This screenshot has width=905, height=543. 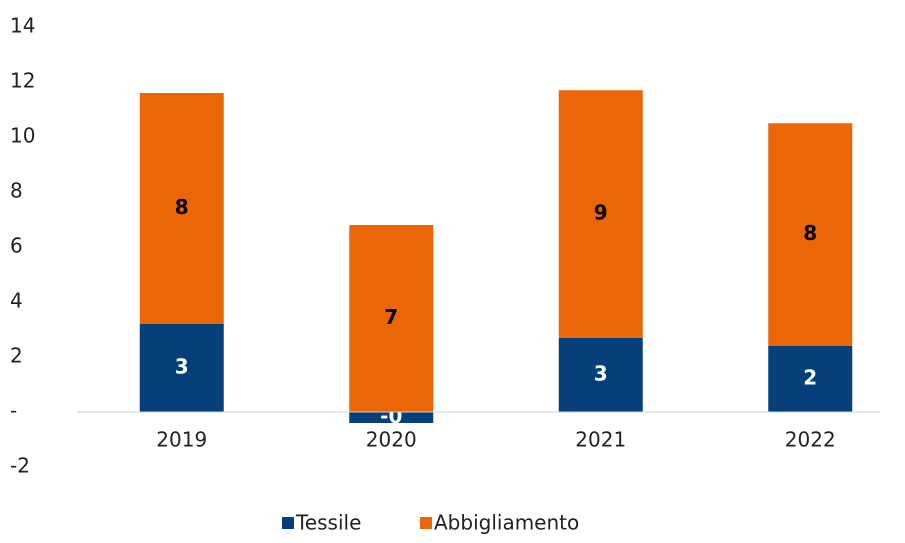 I want to click on data-label: 2, so click(x=810, y=378).